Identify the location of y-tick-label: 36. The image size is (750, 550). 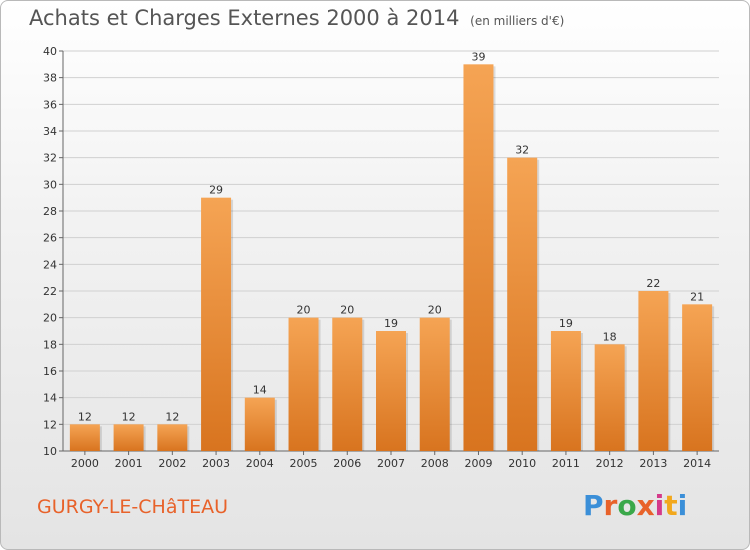
(50, 104).